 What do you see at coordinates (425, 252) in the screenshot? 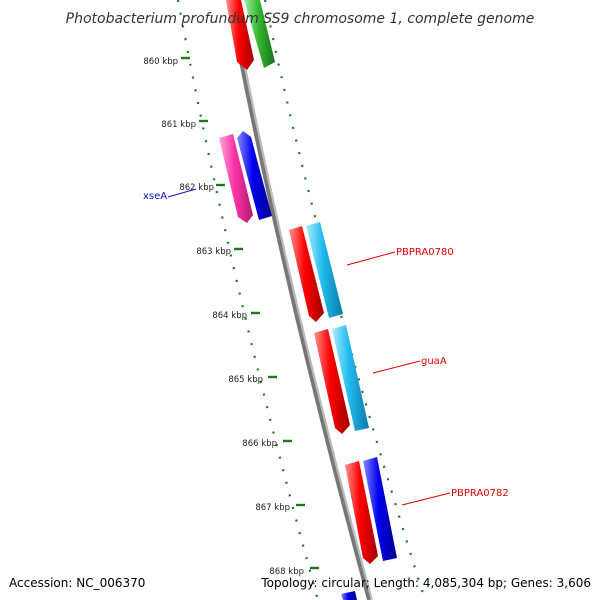
I see `gene-label-pbpra0780: PBPRA0780` at bounding box center [425, 252].